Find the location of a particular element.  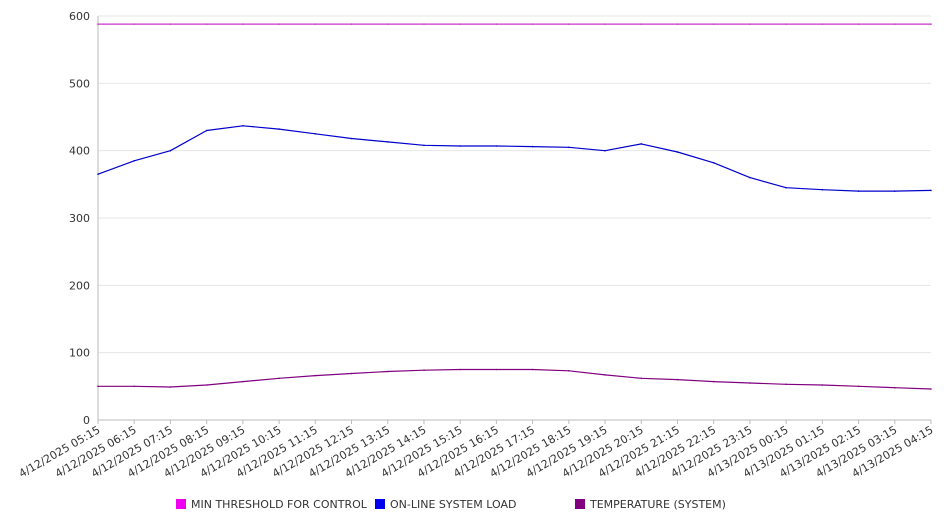

ytick-label-300: 300 is located at coordinates (79, 218).